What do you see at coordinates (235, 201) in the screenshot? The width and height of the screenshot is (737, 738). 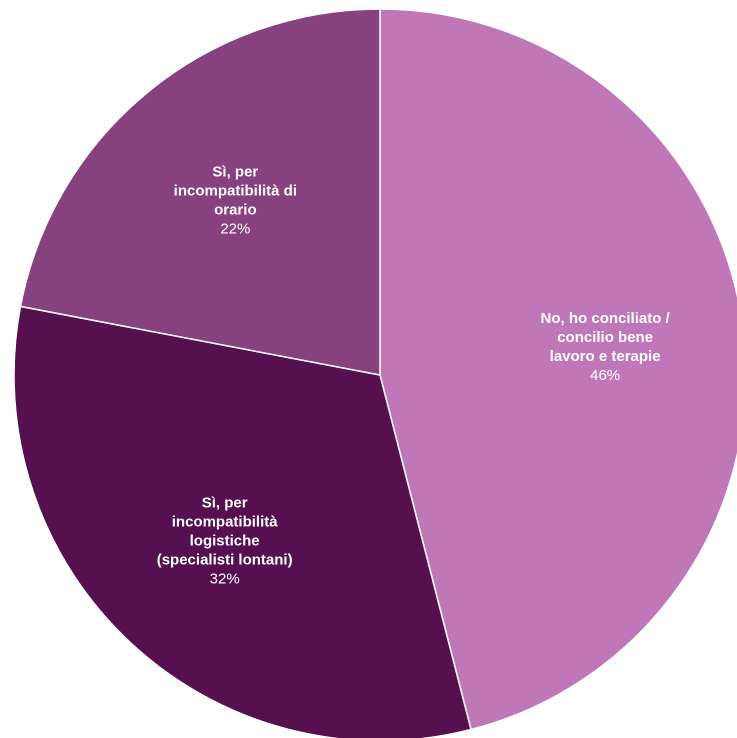 I see `slice-label-2: Sì, per incompatibilità di orario 22%` at bounding box center [235, 201].